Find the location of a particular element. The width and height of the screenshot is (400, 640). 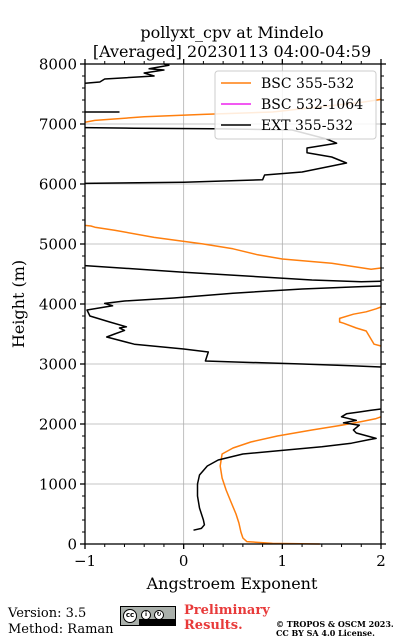

x-tick-label: −1 is located at coordinates (85, 561).